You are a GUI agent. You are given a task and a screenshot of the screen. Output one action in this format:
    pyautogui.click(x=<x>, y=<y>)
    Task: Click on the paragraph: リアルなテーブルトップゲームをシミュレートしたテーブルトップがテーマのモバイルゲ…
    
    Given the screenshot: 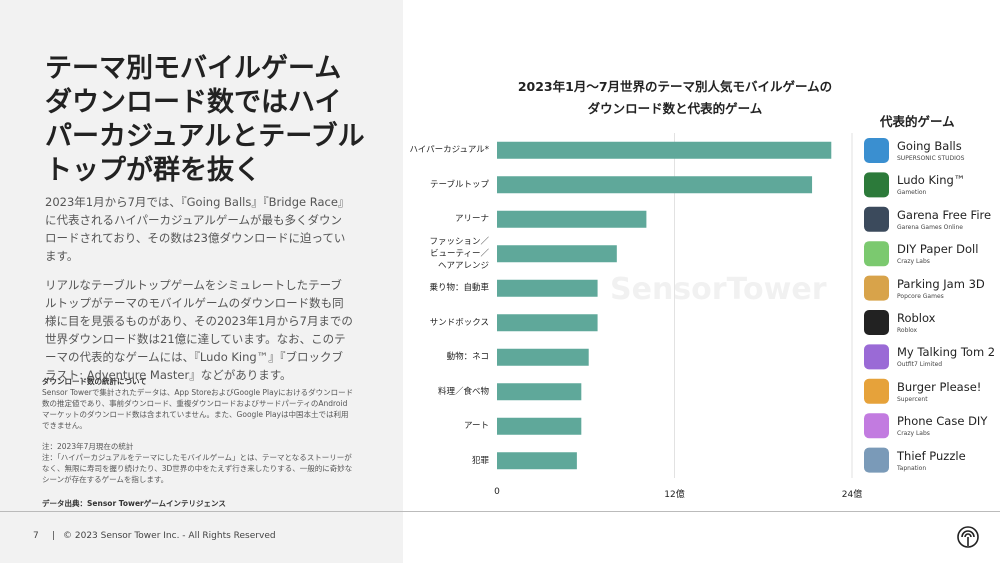 What is the action you would take?
    pyautogui.click(x=199, y=330)
    